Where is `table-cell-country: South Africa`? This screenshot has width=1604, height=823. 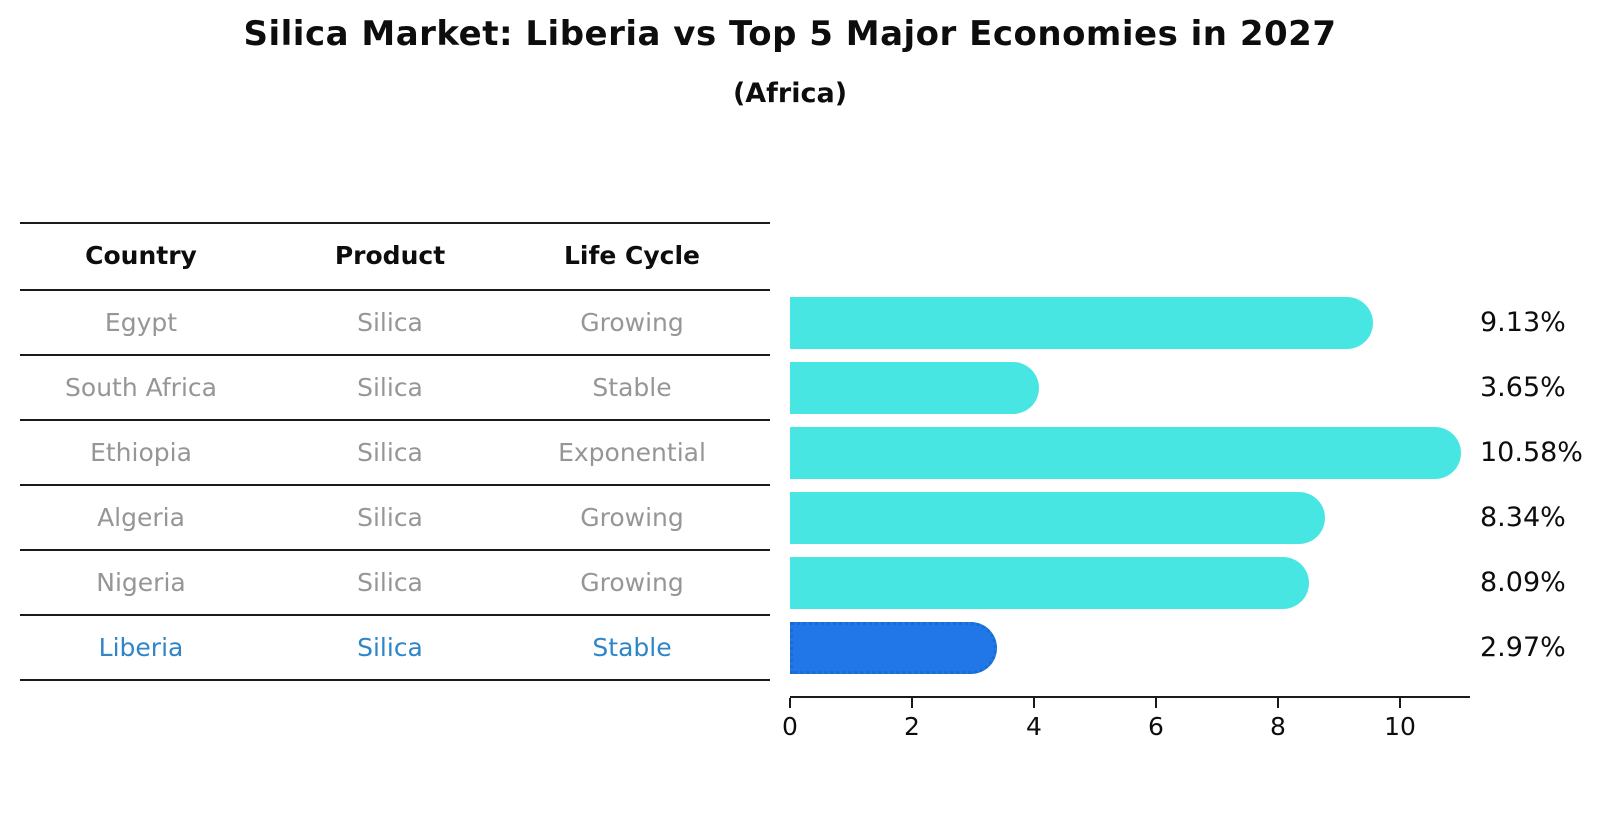 table-cell-country: South Africa is located at coordinates (141, 387).